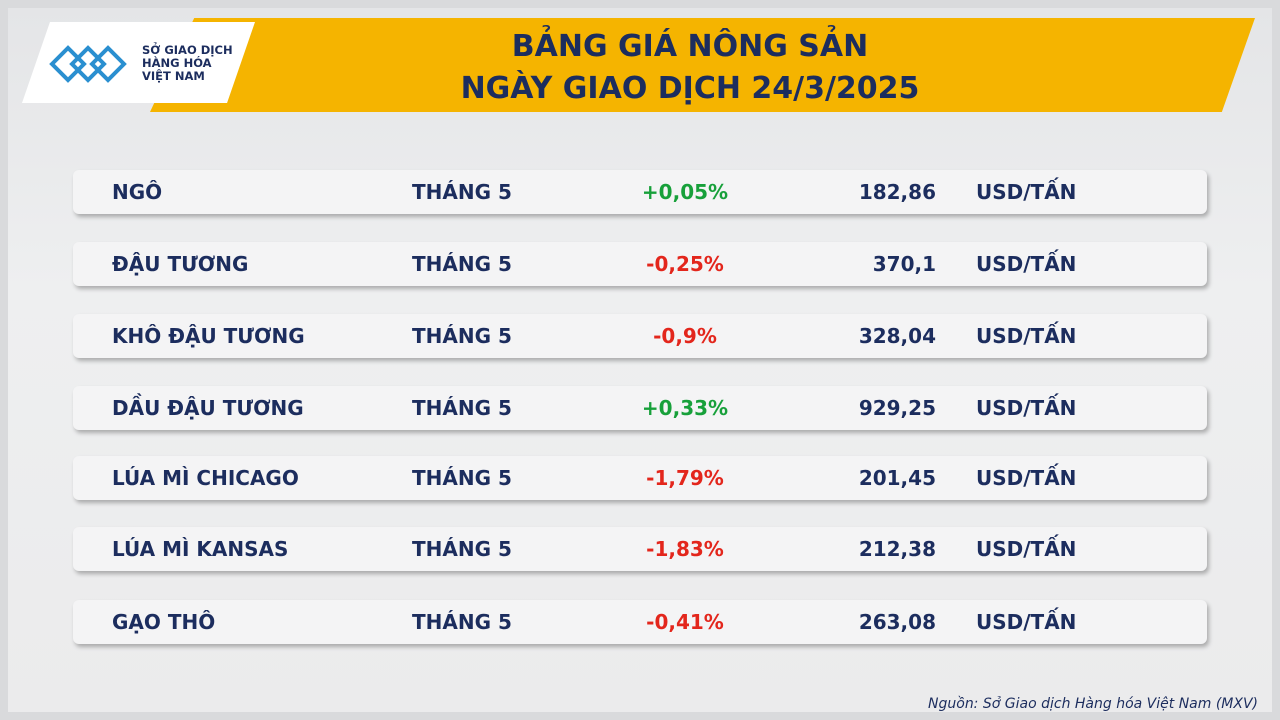 The width and height of the screenshot is (1280, 720). I want to click on price: 328,04, so click(897, 336).